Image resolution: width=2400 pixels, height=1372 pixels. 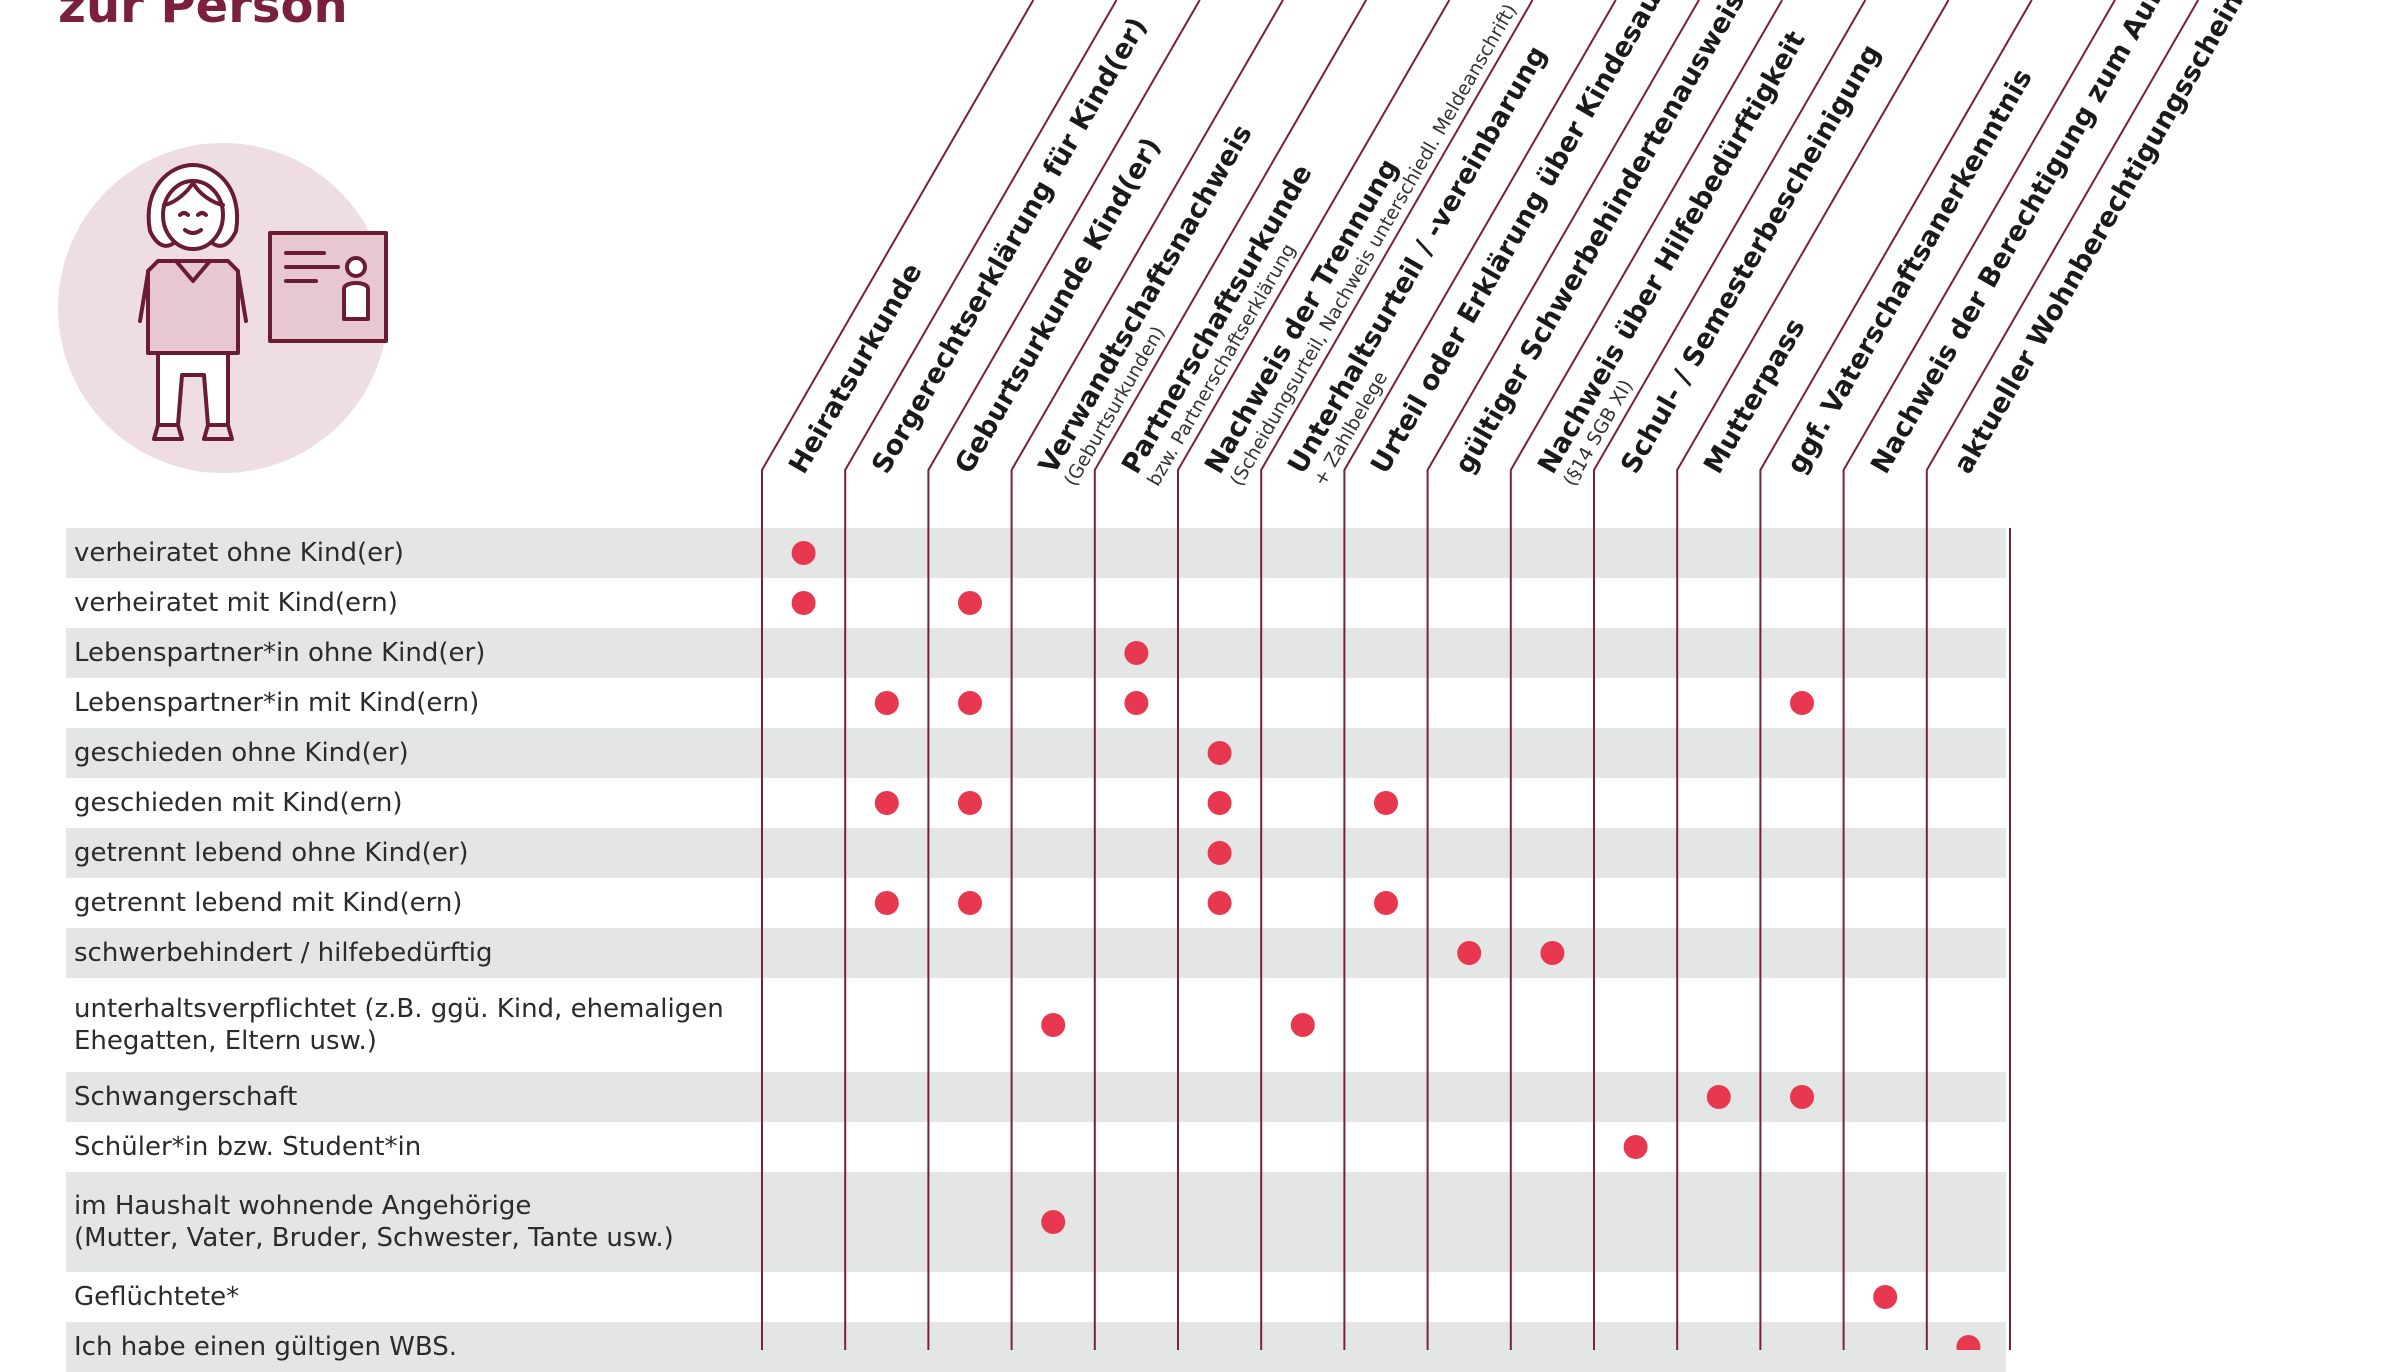 What do you see at coordinates (1036, 603) in the screenshot?
I see `table-row: verheiratet mit Kind(ern)` at bounding box center [1036, 603].